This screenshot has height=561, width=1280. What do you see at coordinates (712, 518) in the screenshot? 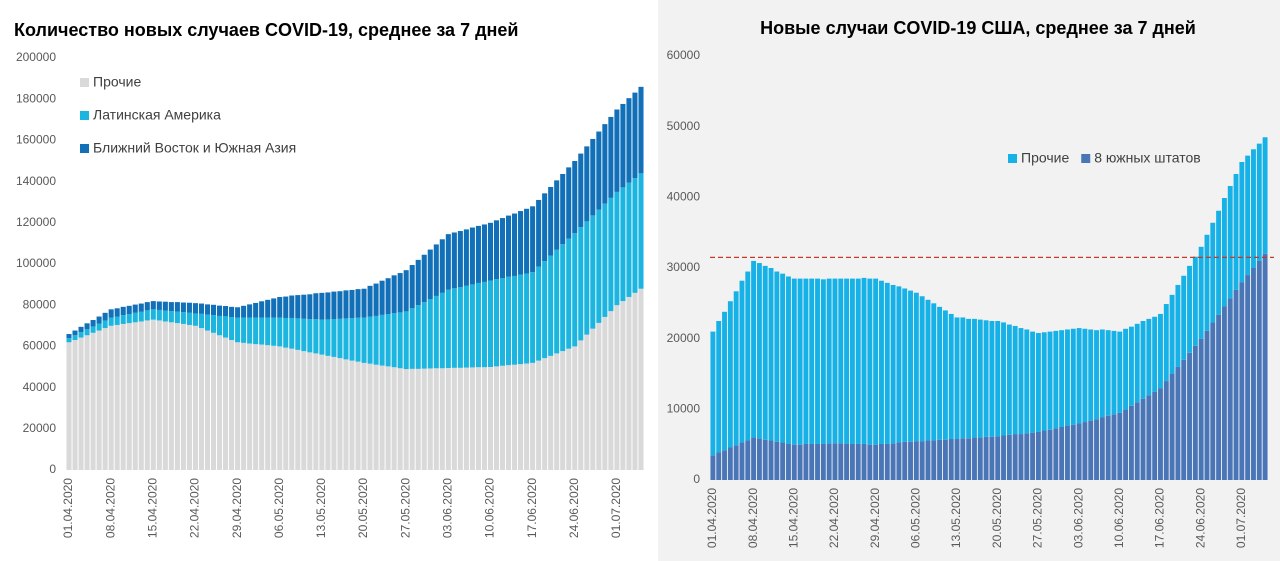
I see `x-tick-label: 01.04.2020` at bounding box center [712, 518].